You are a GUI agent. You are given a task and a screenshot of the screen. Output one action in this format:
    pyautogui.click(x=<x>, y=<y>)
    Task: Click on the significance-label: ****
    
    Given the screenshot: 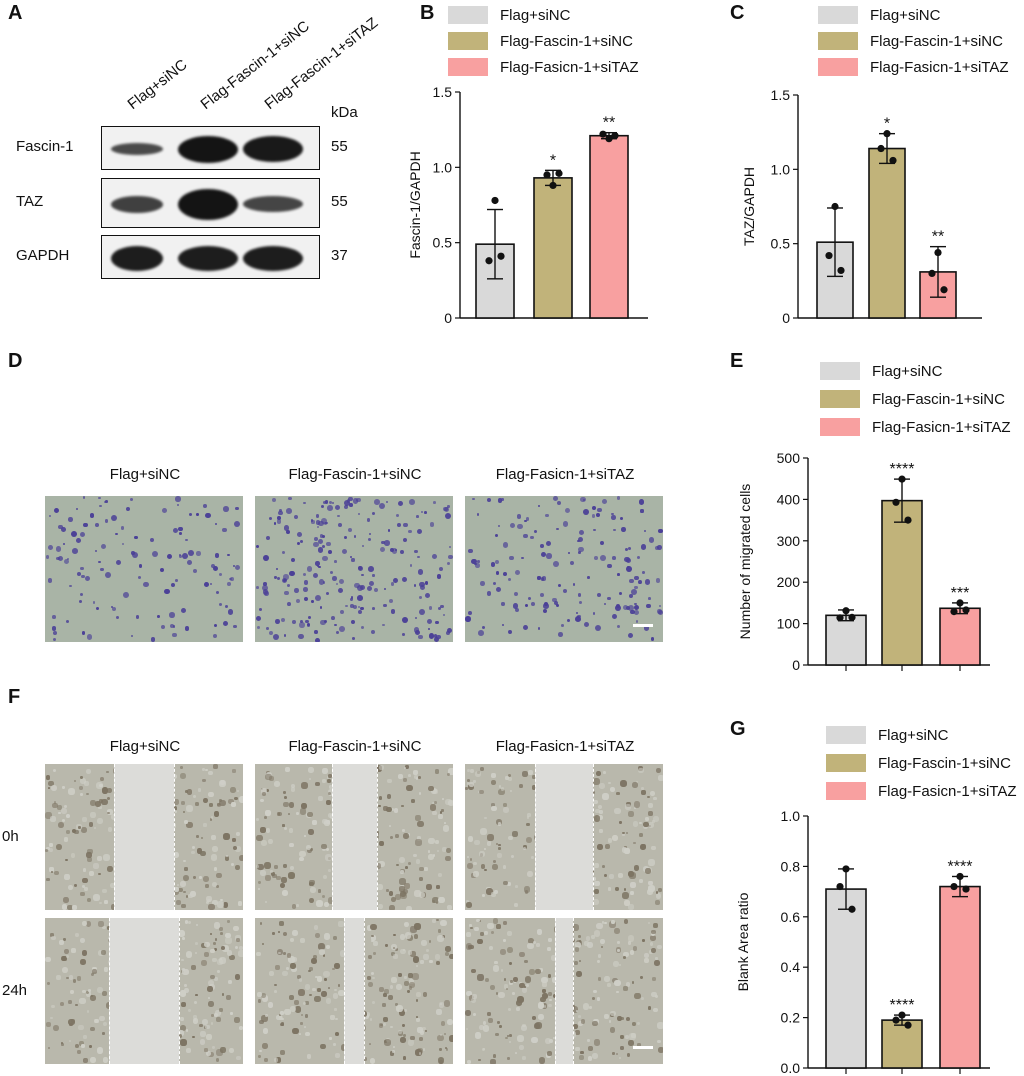 What is the action you would take?
    pyautogui.click(x=902, y=1005)
    